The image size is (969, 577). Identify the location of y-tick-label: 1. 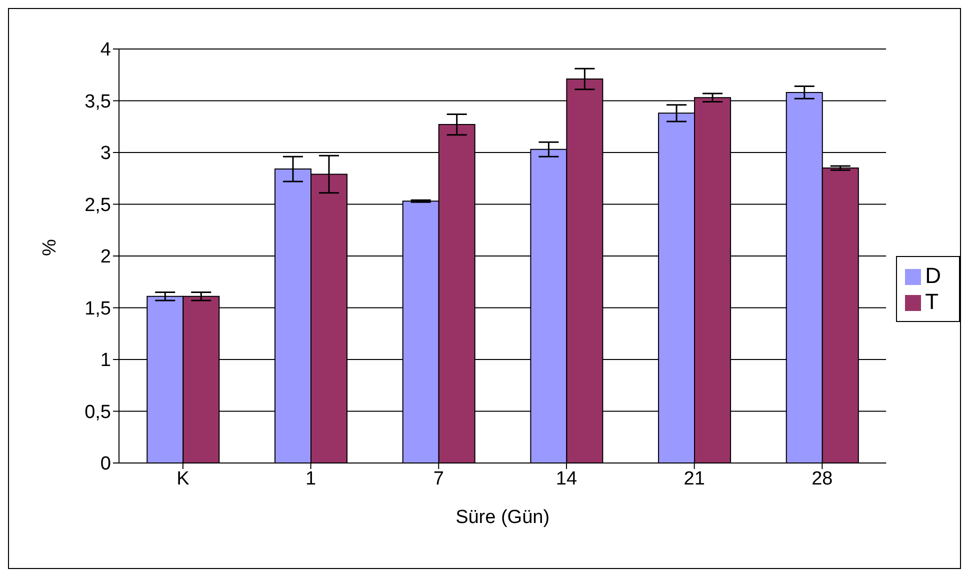
(105, 361).